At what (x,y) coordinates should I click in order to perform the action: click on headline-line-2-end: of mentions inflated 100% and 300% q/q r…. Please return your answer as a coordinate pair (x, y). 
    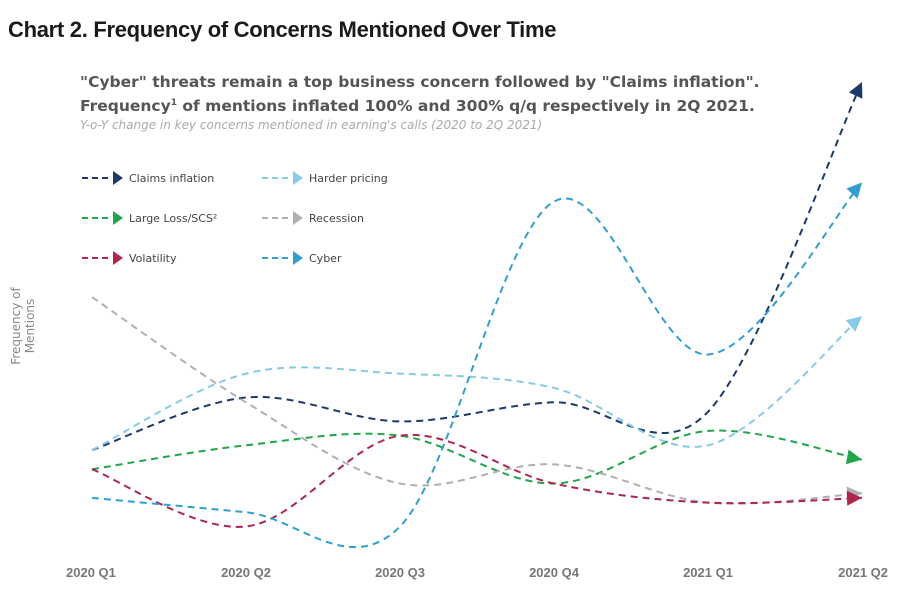
    Looking at the image, I should click on (466, 106).